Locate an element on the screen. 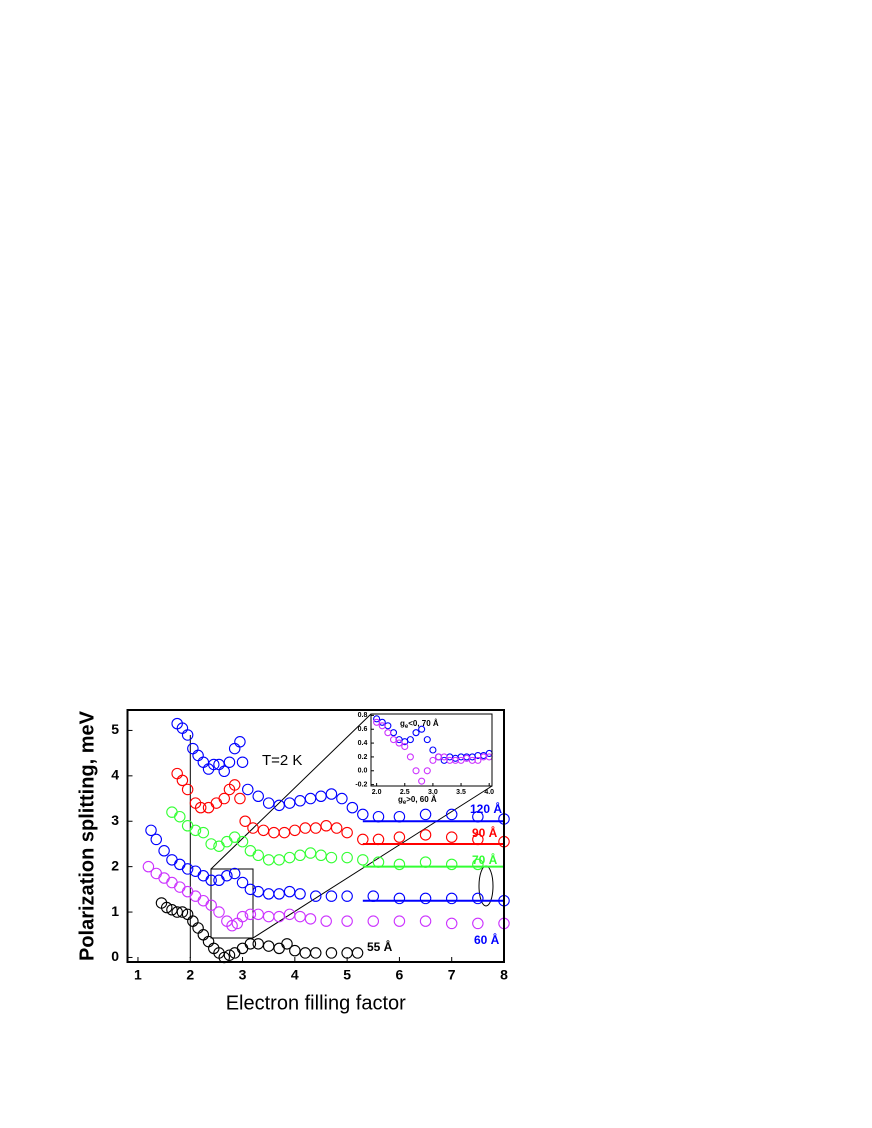 The height and width of the screenshot is (1128, 872). y-tick-label: 0.2 is located at coordinates (363, 757).